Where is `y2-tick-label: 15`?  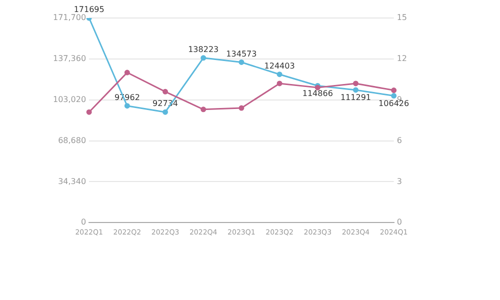
y2-tick-label: 15 is located at coordinates (402, 17).